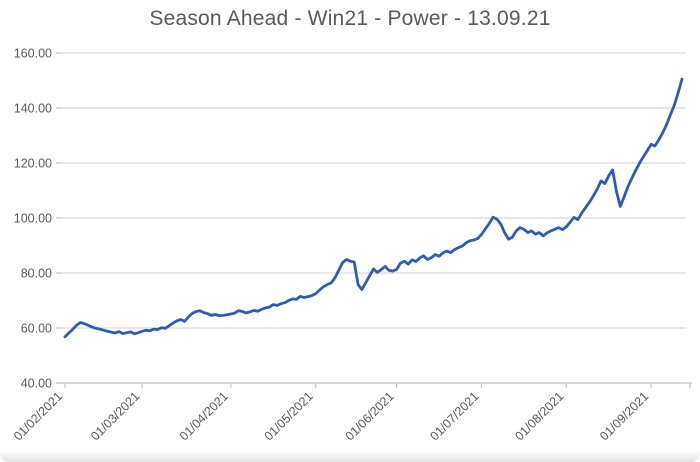  I want to click on chart-title: Season Ahead - Win21 - Power - 13.09.21, so click(350, 18).